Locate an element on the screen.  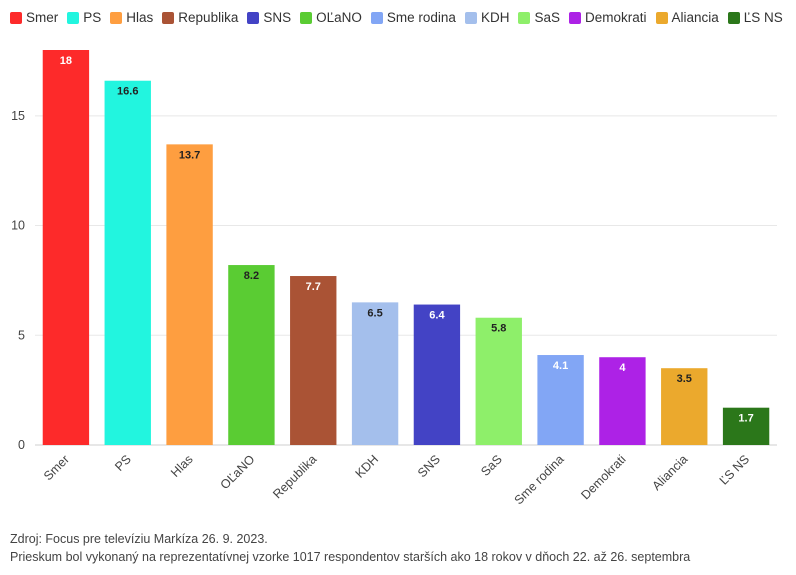
legend-label: Smer is located at coordinates (42, 17).